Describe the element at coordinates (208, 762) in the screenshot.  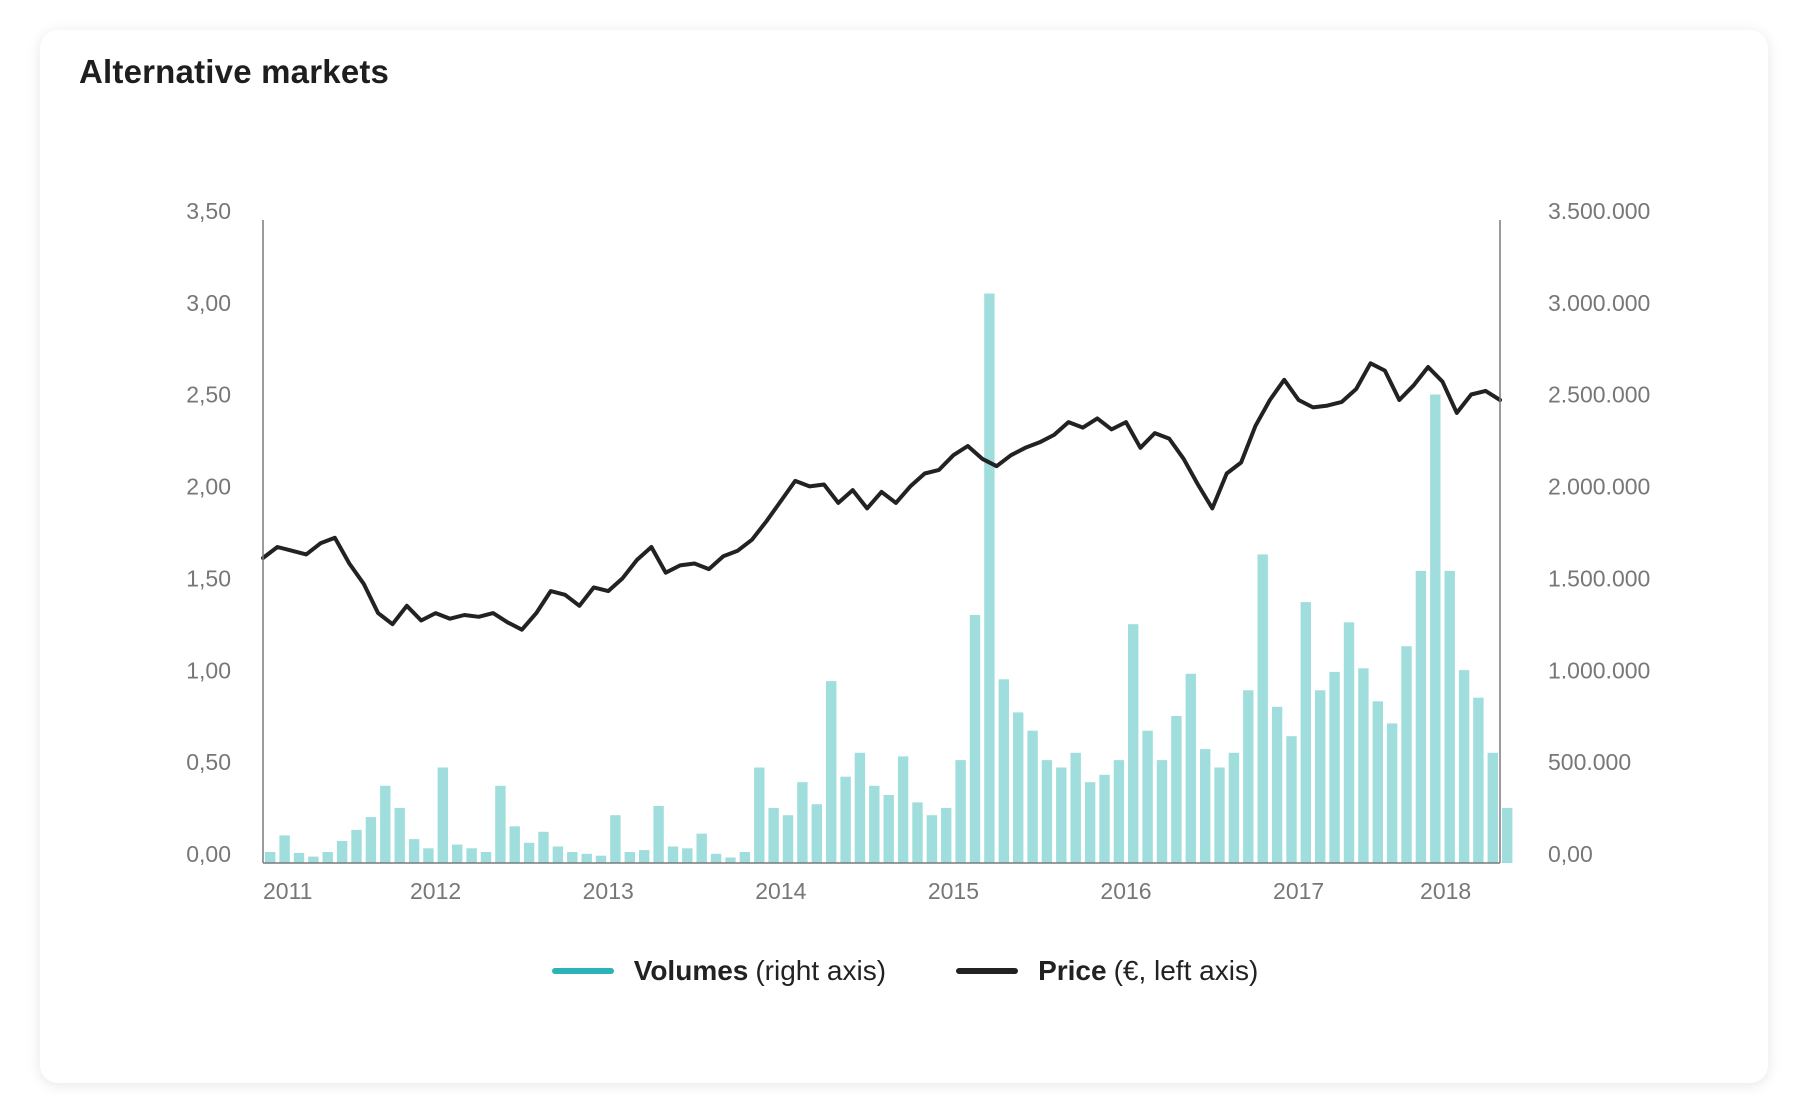
I see `y-left-tick-label: 0,50` at that location.